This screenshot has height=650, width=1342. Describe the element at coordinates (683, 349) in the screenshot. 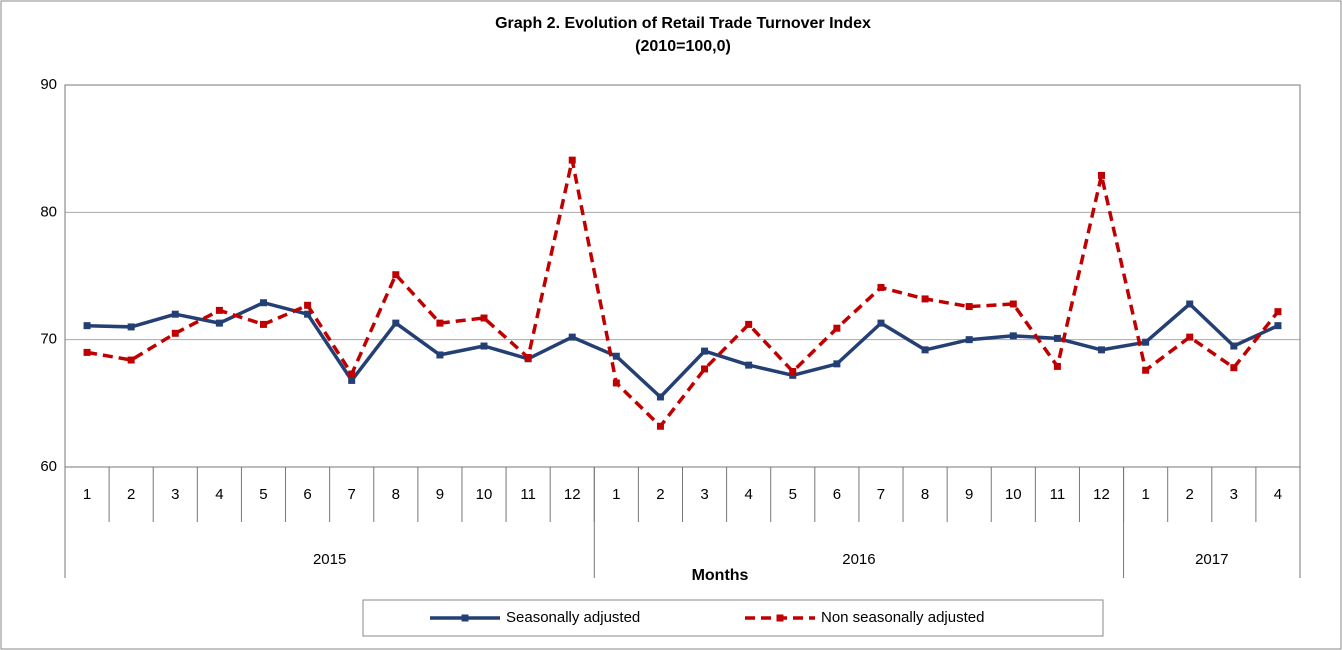

I see `series-line` at that location.